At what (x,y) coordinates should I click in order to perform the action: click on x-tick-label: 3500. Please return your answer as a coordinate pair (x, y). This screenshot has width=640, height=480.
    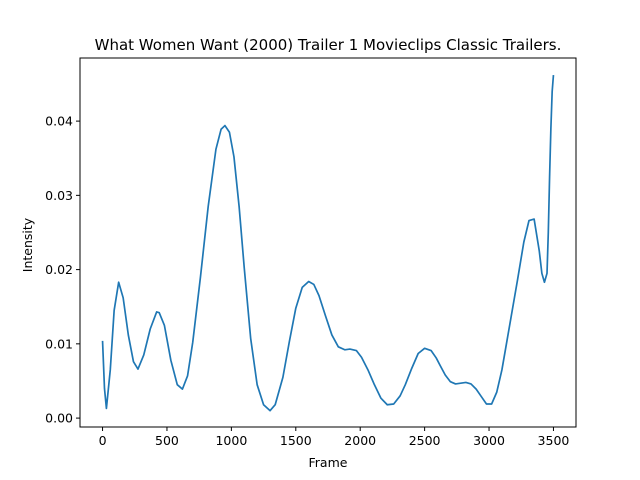
    Looking at the image, I should click on (554, 440).